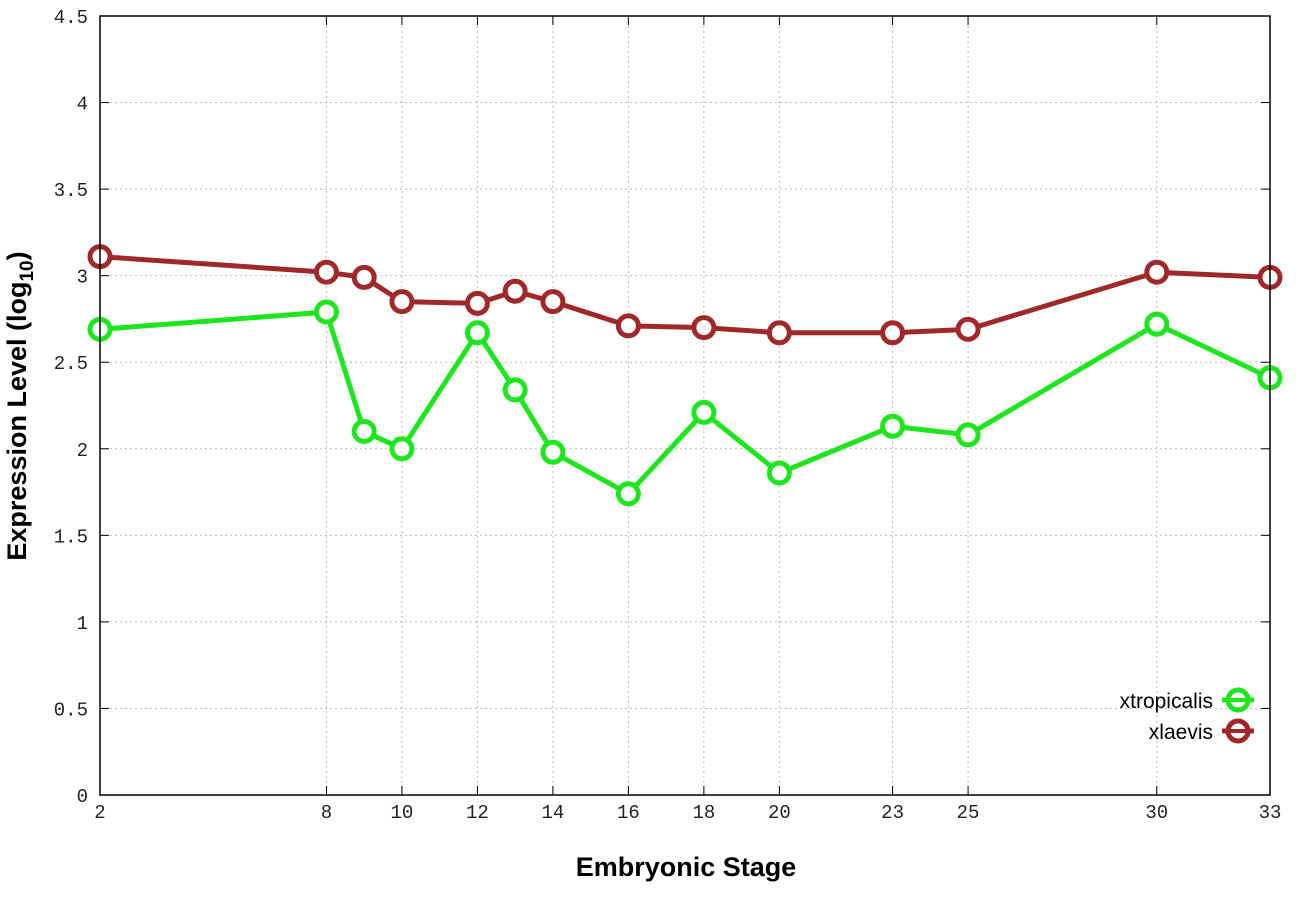 The image size is (1296, 907). I want to click on y-tick-label: 4, so click(82, 105).